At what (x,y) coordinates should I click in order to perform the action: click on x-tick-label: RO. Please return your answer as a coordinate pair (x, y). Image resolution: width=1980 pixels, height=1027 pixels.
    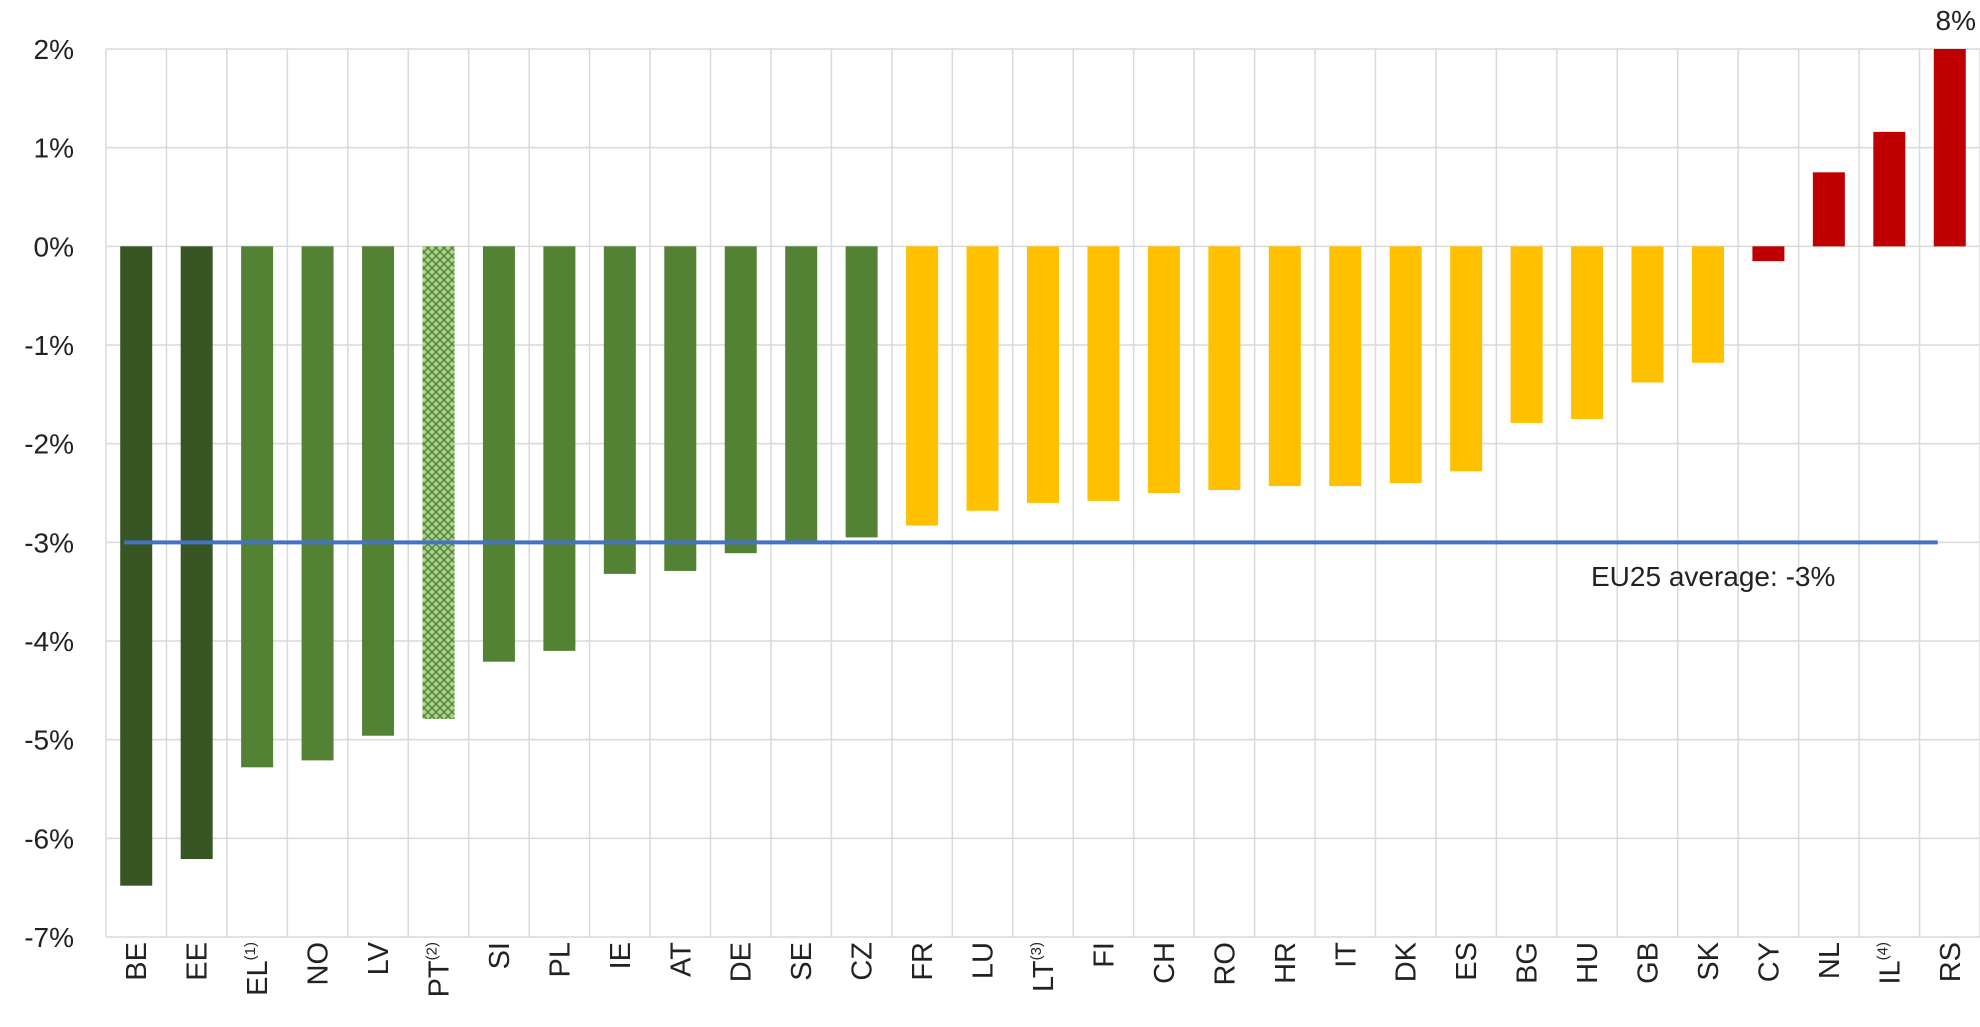
    Looking at the image, I should click on (1225, 964).